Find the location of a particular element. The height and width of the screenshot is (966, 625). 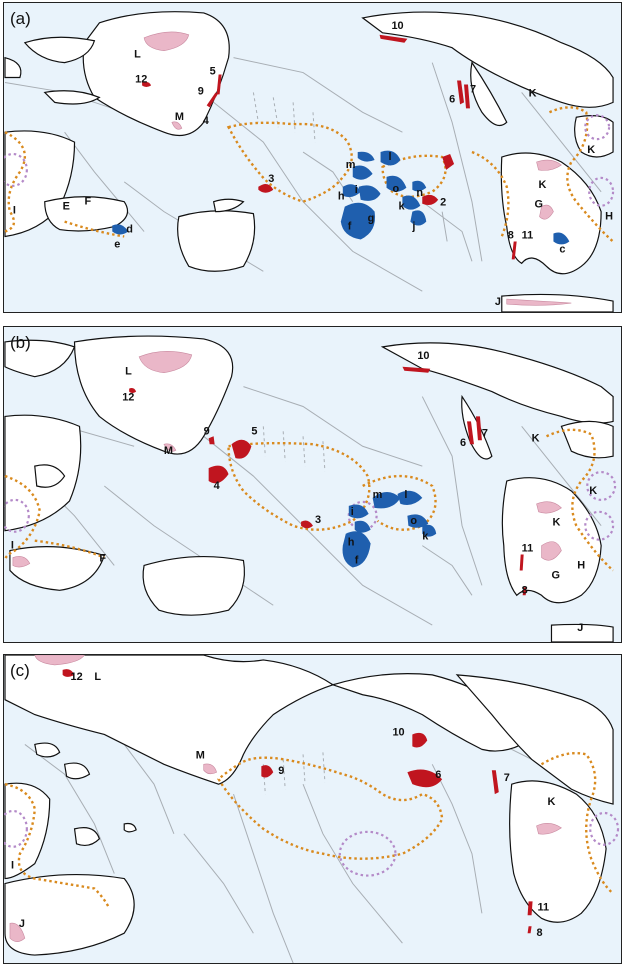

label-5: 5 is located at coordinates (213, 72).